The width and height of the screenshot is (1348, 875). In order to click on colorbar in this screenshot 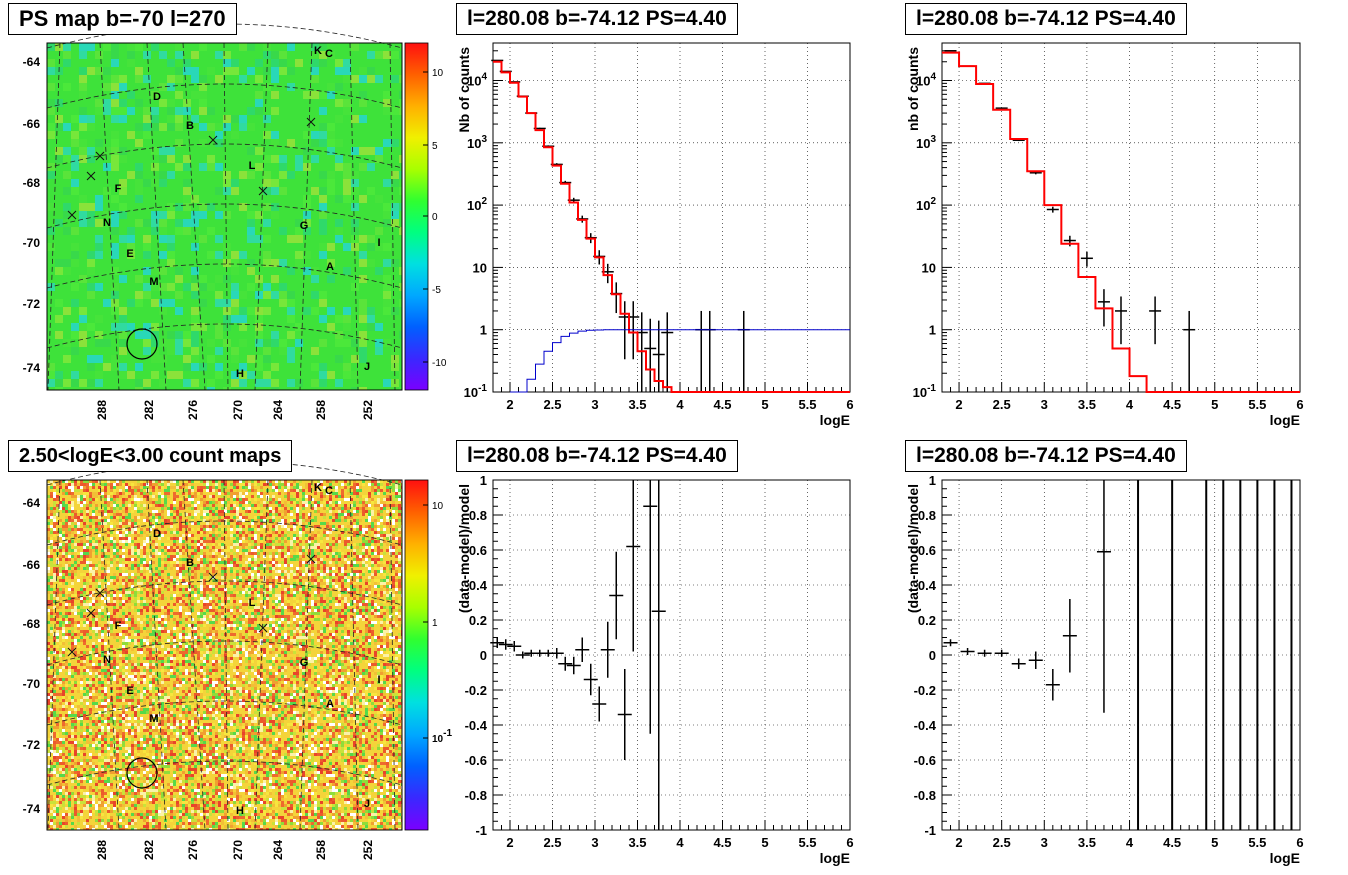, I will do `click(416, 655)`.